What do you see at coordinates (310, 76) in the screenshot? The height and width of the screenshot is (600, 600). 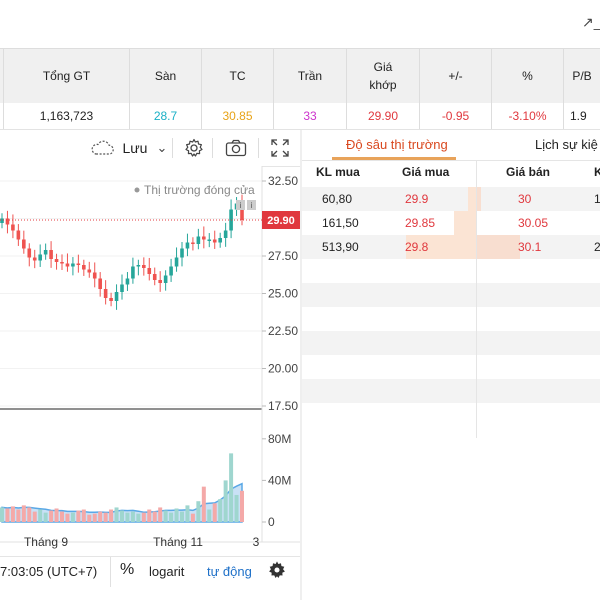 I see `header-ceiling: Trần` at bounding box center [310, 76].